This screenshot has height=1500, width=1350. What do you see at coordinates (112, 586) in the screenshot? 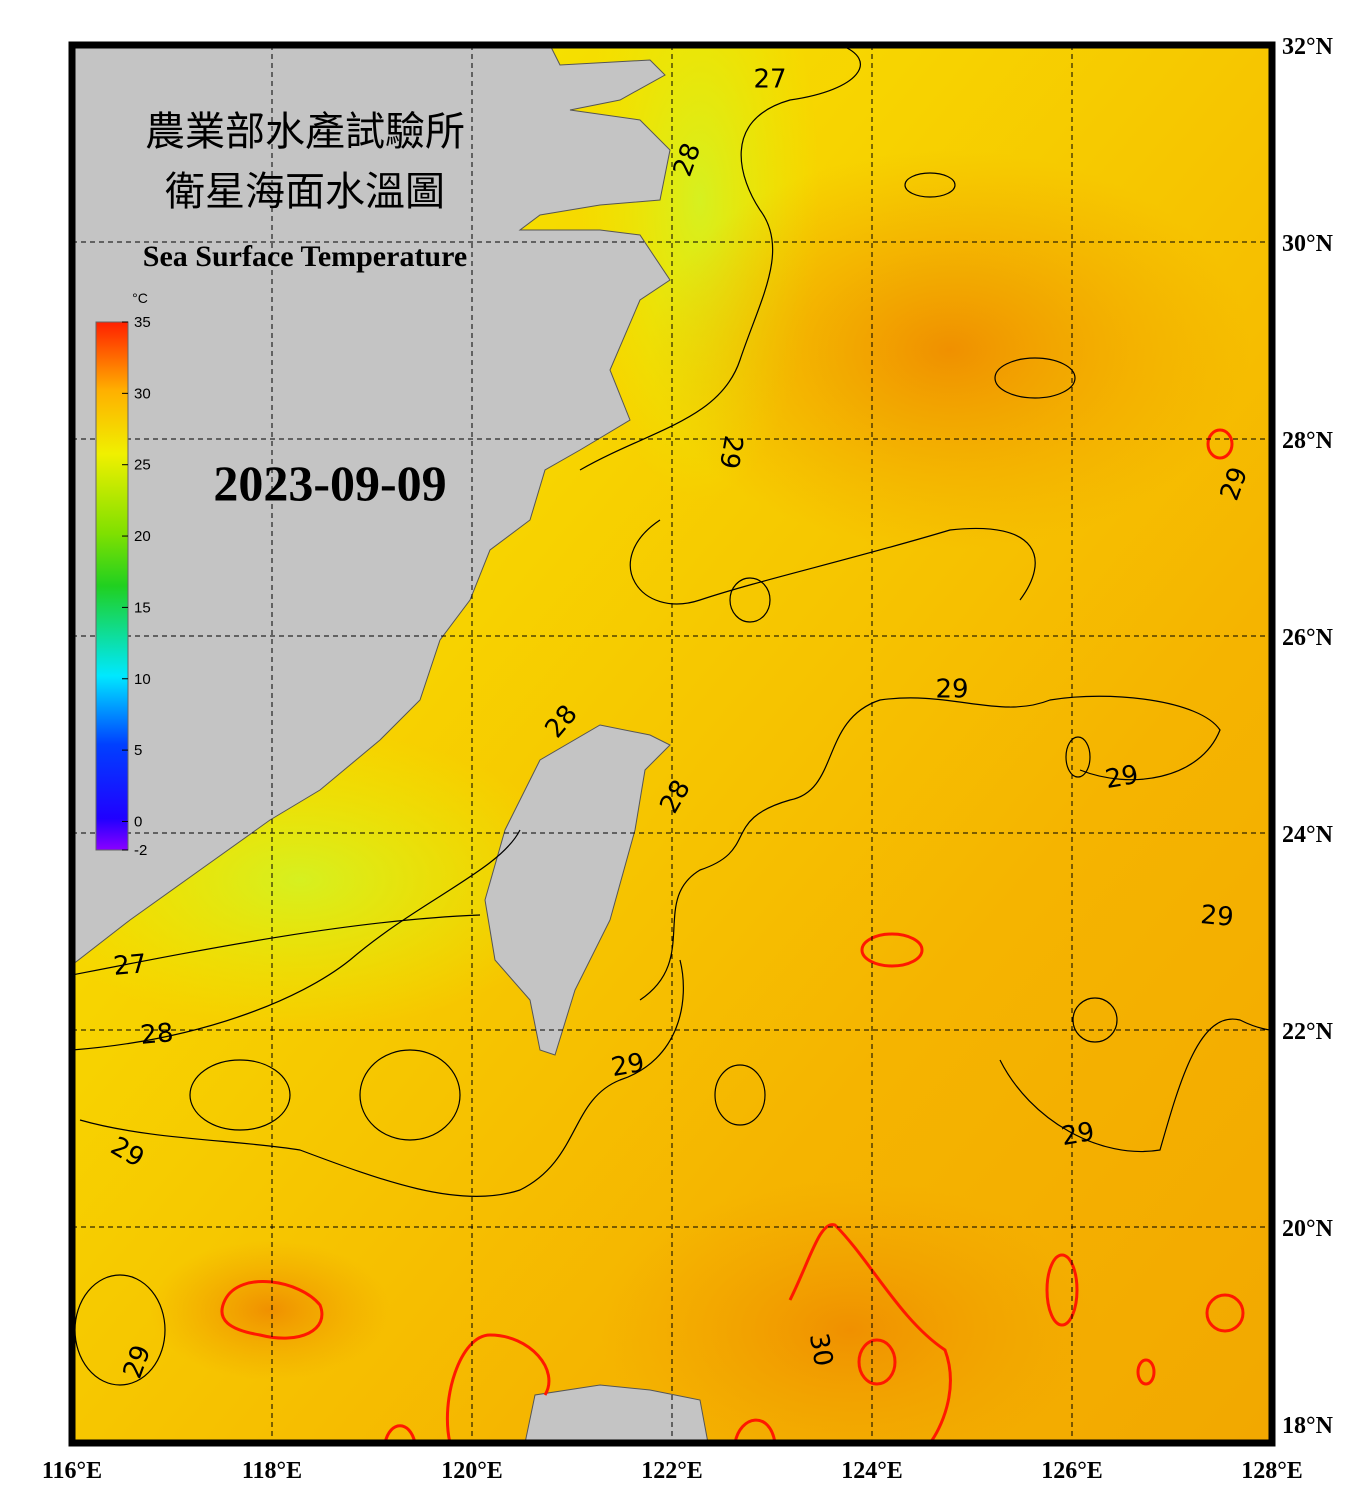
I see `colorbar` at bounding box center [112, 586].